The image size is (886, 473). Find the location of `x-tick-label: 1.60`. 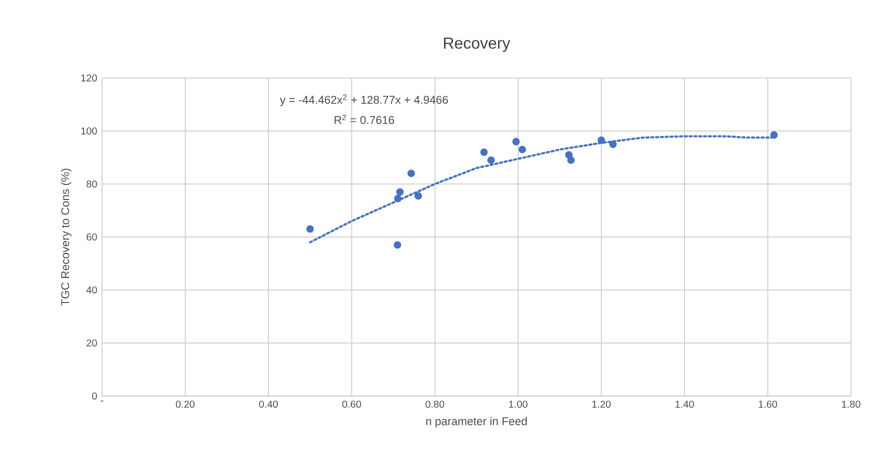

x-tick-label: 1.60 is located at coordinates (768, 404).